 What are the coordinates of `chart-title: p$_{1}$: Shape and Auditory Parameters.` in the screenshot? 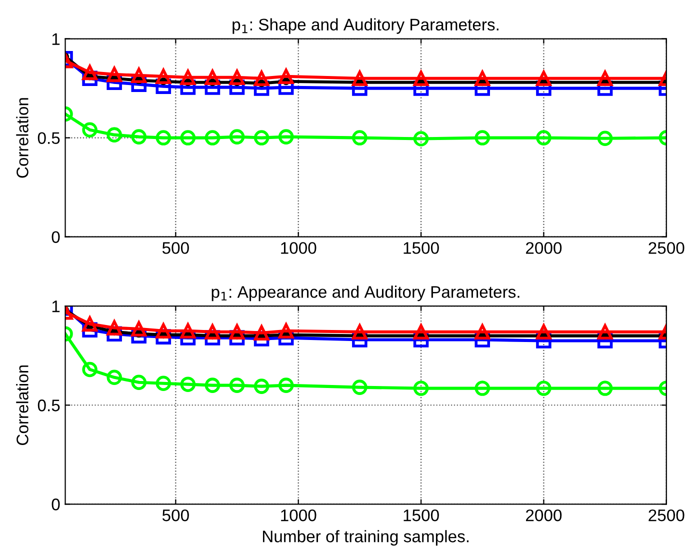 It's located at (365, 26).